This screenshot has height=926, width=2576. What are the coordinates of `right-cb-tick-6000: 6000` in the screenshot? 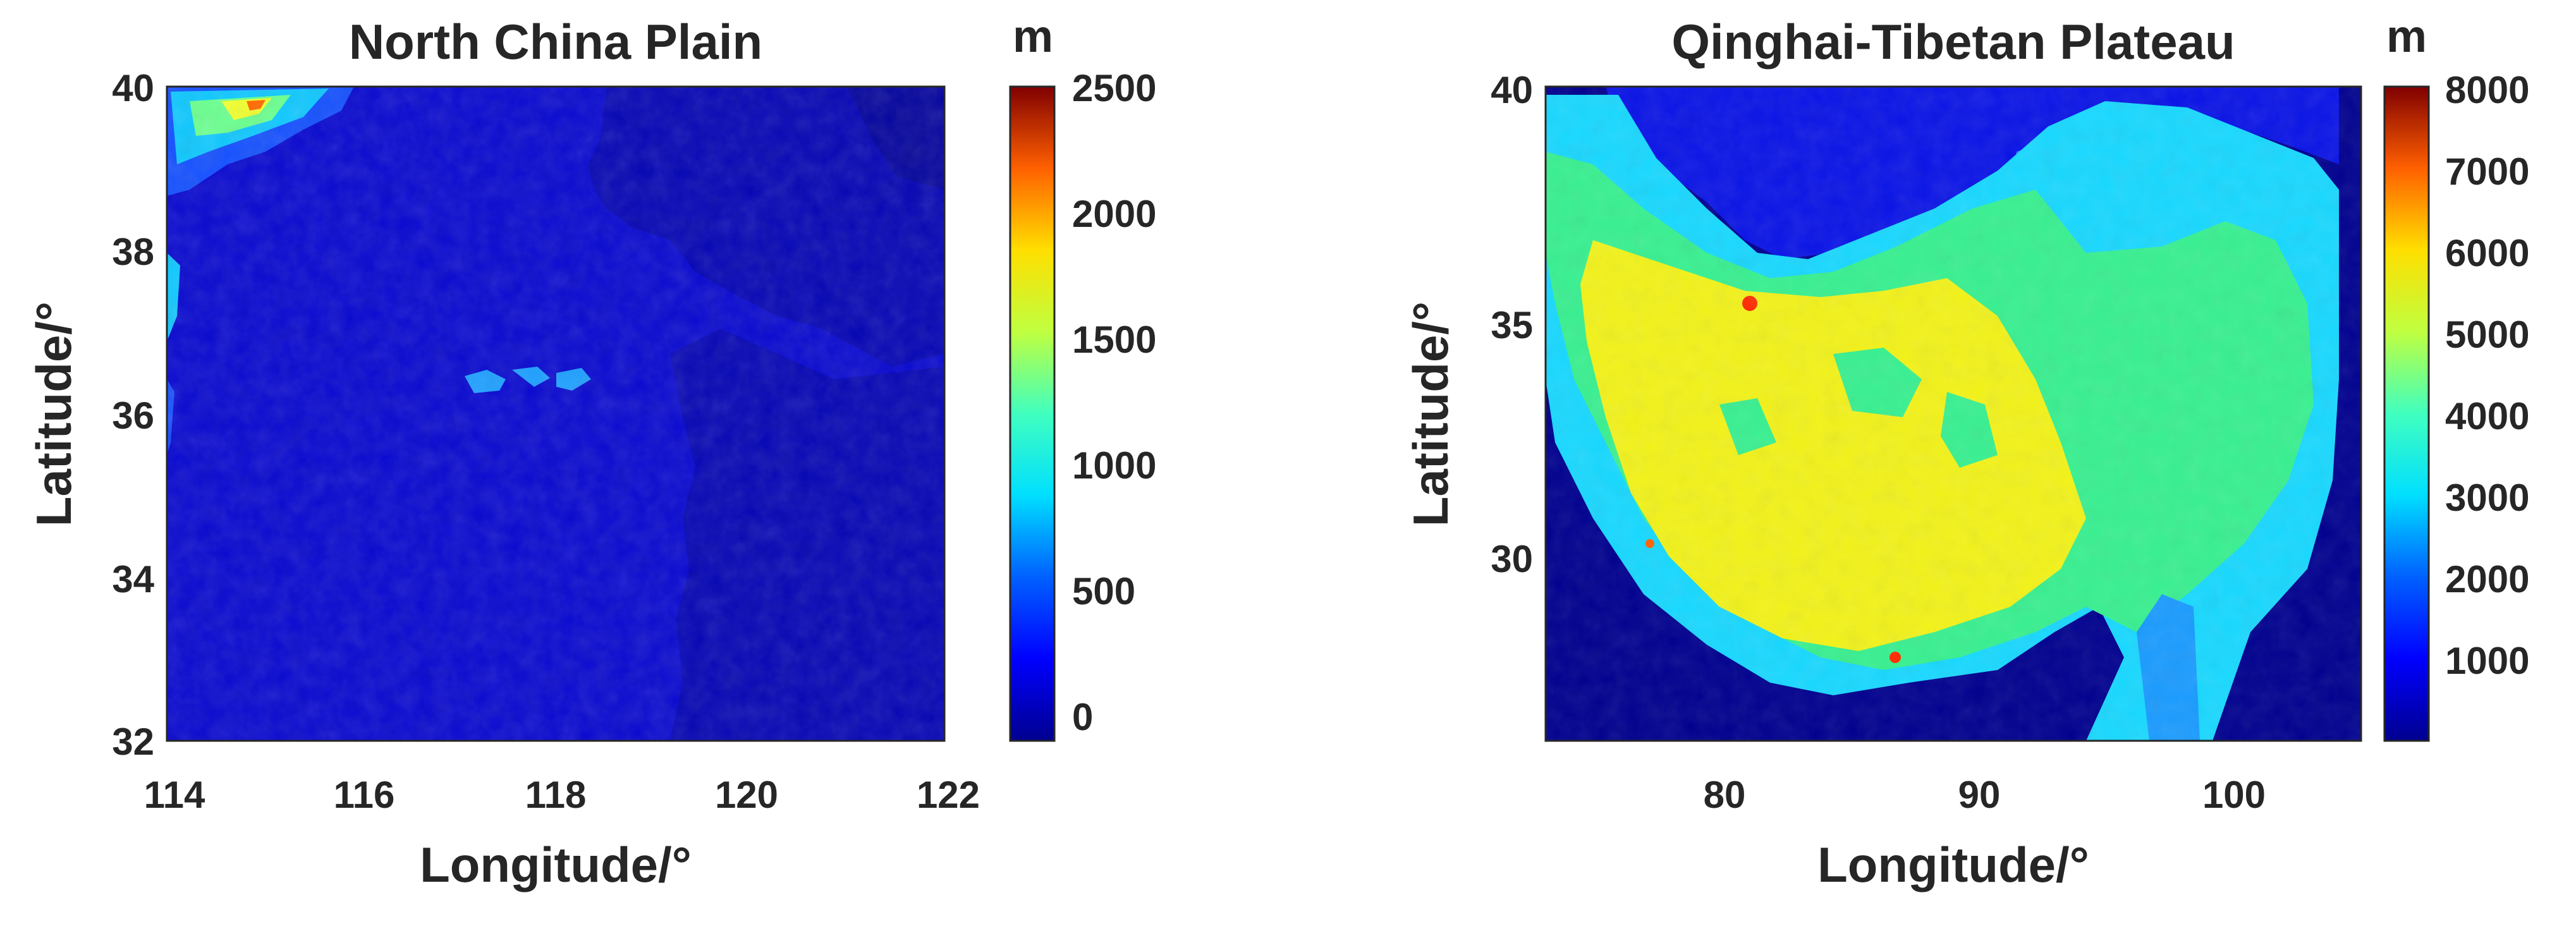 It's located at (2487, 253).